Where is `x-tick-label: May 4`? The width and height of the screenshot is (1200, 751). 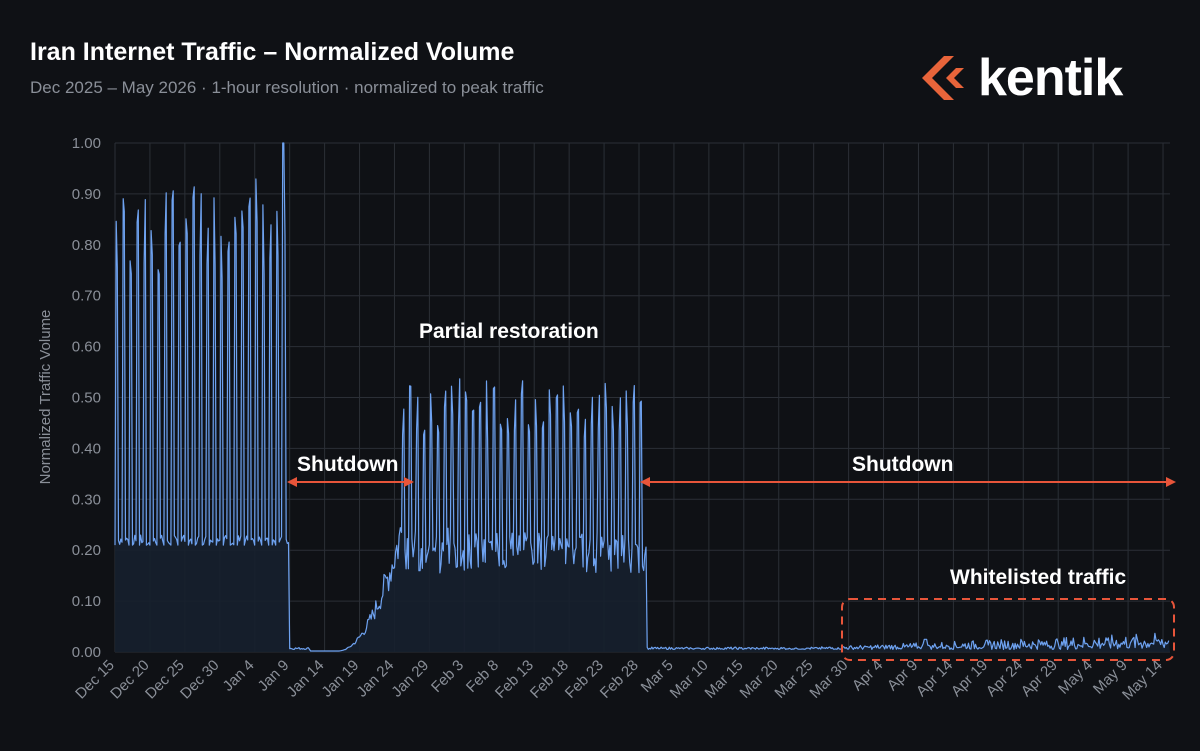
x-tick-label: May 4 is located at coordinates (1075, 677).